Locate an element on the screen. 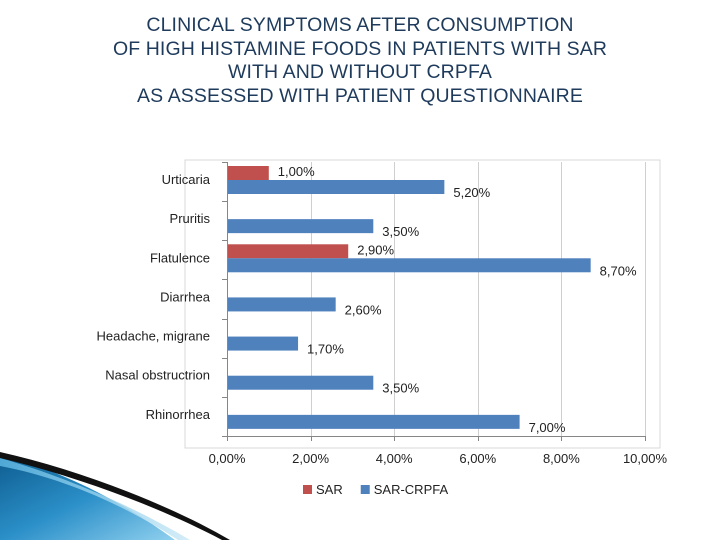 The width and height of the screenshot is (720, 540). category-label: Diarrhea is located at coordinates (185, 296).